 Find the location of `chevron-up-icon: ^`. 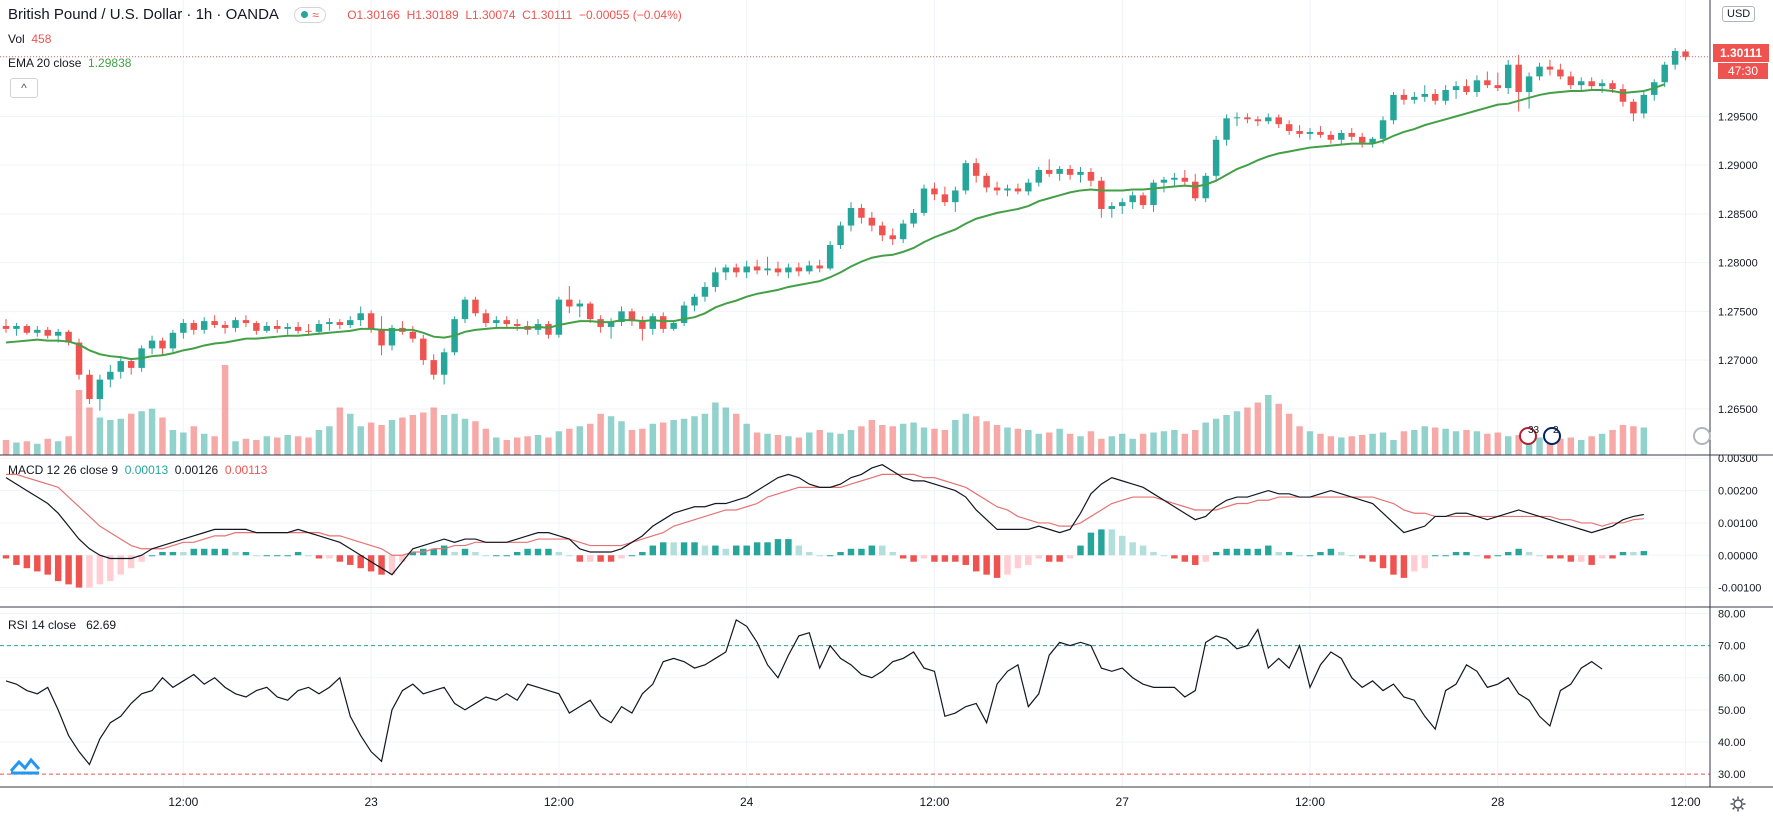

chevron-up-icon: ^ is located at coordinates (24, 88).